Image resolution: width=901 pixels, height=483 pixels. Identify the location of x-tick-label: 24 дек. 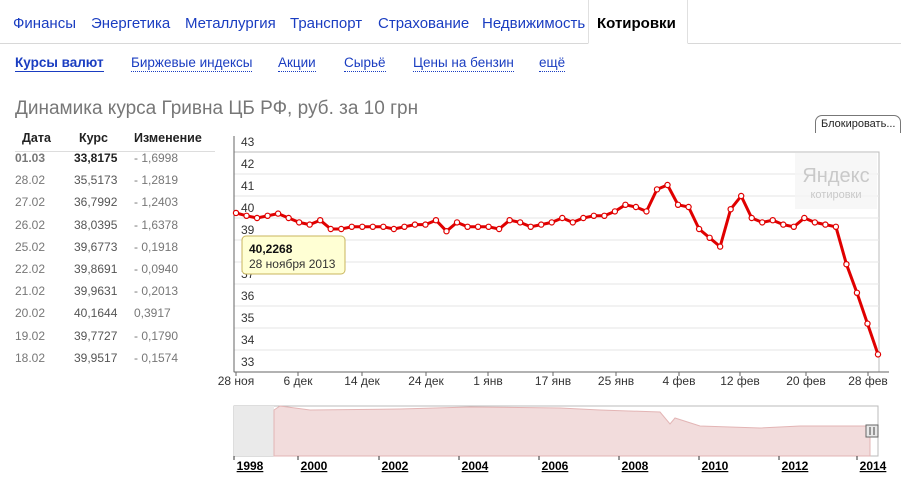
(426, 381).